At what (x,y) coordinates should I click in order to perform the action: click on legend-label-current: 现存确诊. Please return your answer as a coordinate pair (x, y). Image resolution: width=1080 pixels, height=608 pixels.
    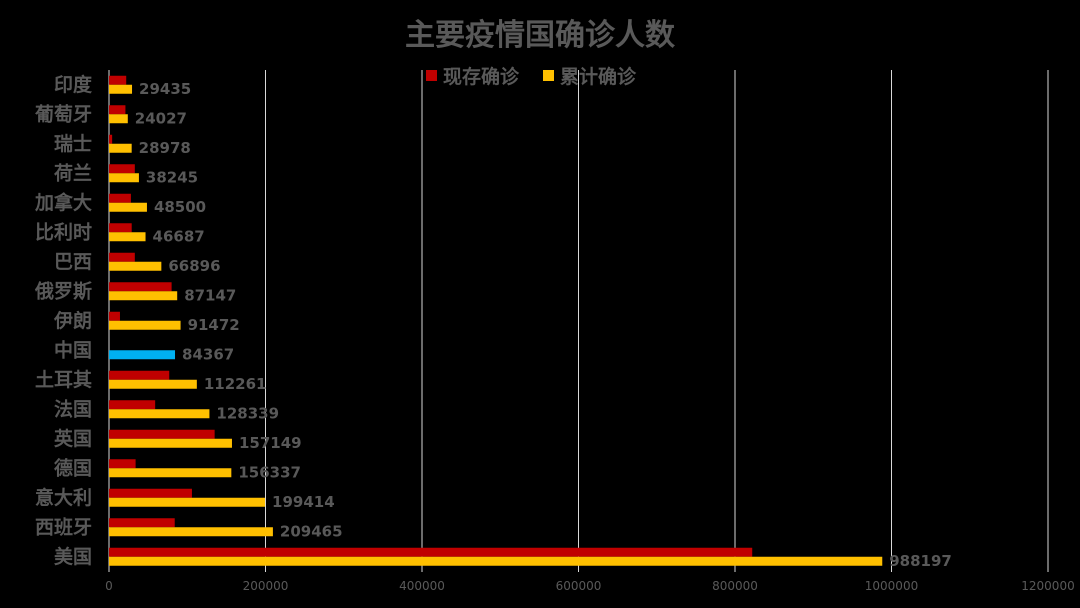
    Looking at the image, I should click on (481, 77).